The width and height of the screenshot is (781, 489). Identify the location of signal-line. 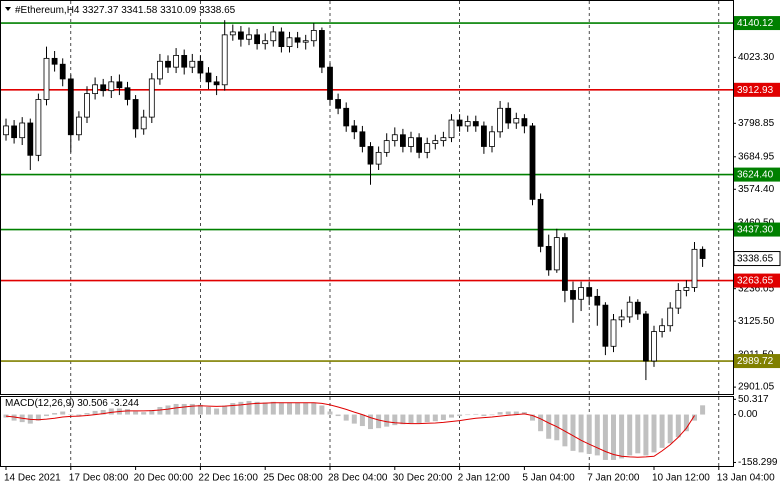
(350, 430).